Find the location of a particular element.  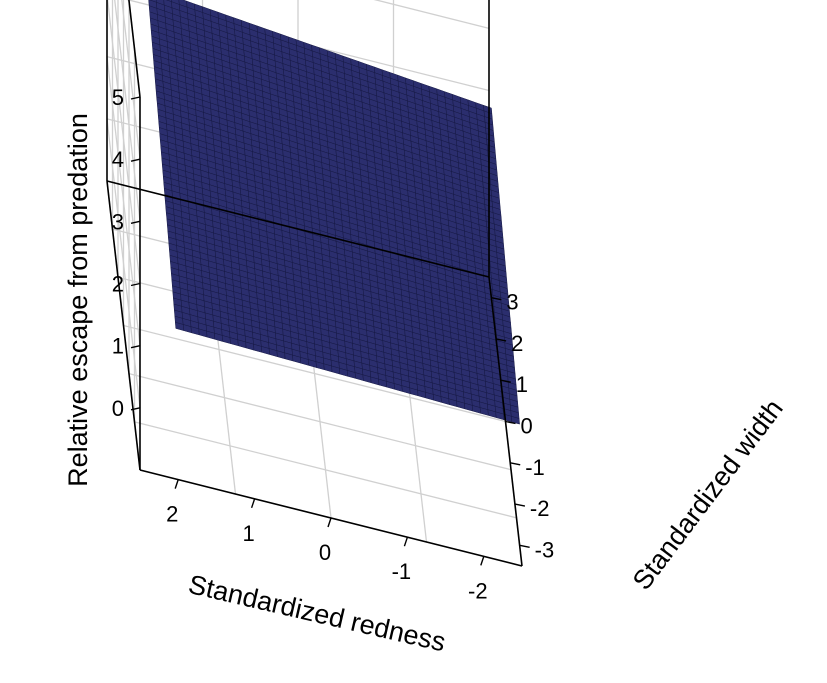

y-tick-label: 3 is located at coordinates (512, 302).